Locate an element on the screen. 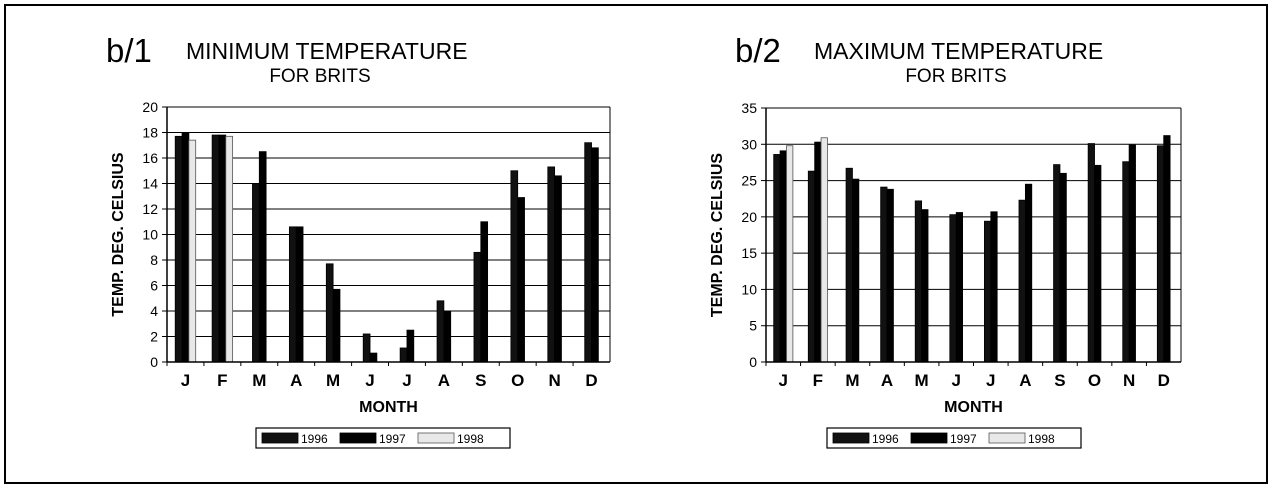  y-tick-label: 30 is located at coordinates (749, 144).